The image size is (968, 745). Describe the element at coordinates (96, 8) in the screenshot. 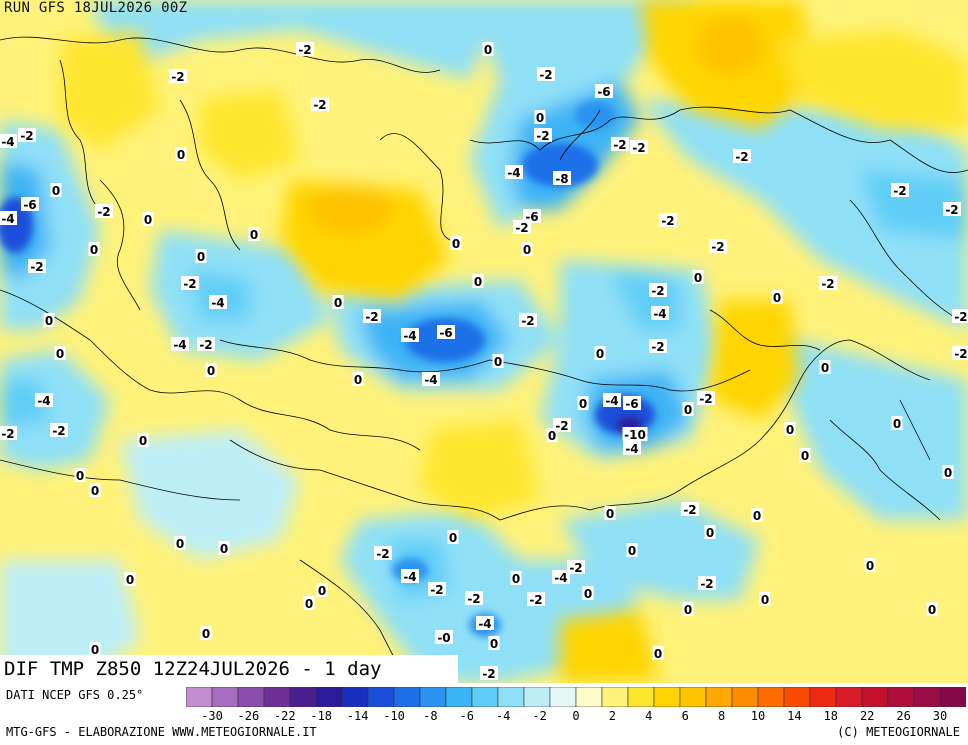

I see `run-label: RUN GFS 18JUL2026 00Z` at that location.